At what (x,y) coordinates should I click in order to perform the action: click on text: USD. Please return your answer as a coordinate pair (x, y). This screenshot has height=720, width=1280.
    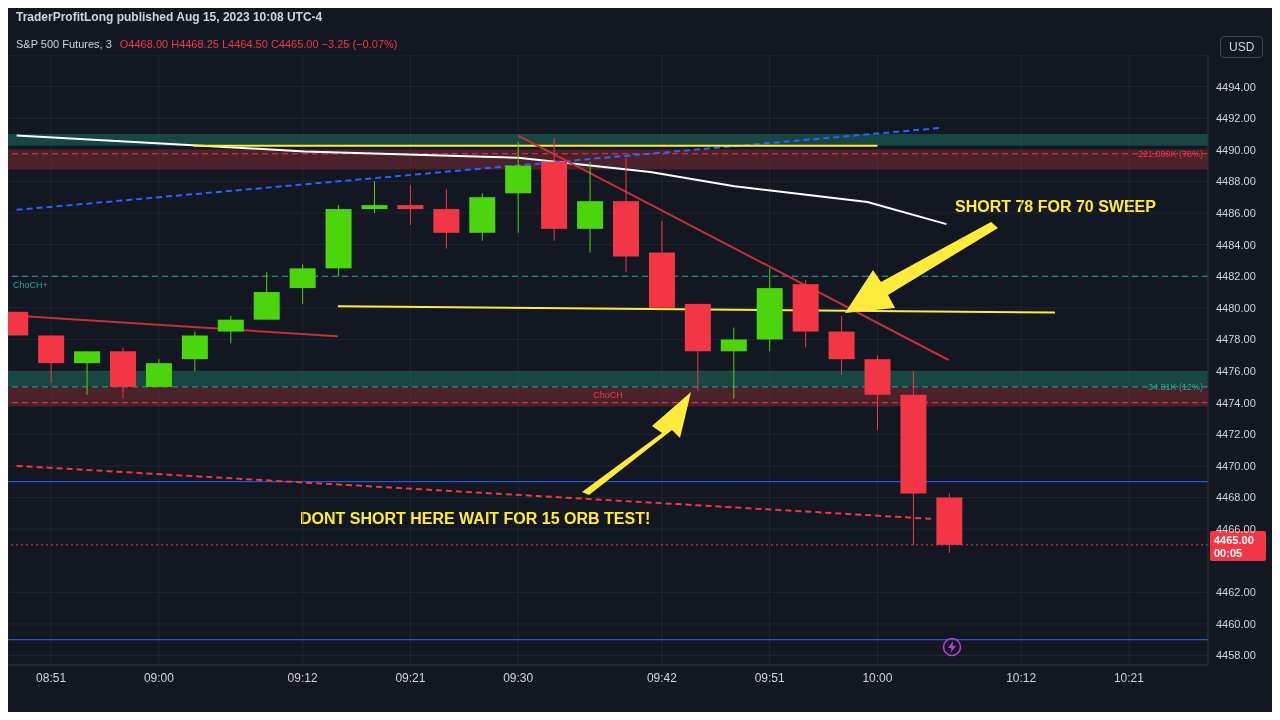
    Looking at the image, I should click on (1242, 47).